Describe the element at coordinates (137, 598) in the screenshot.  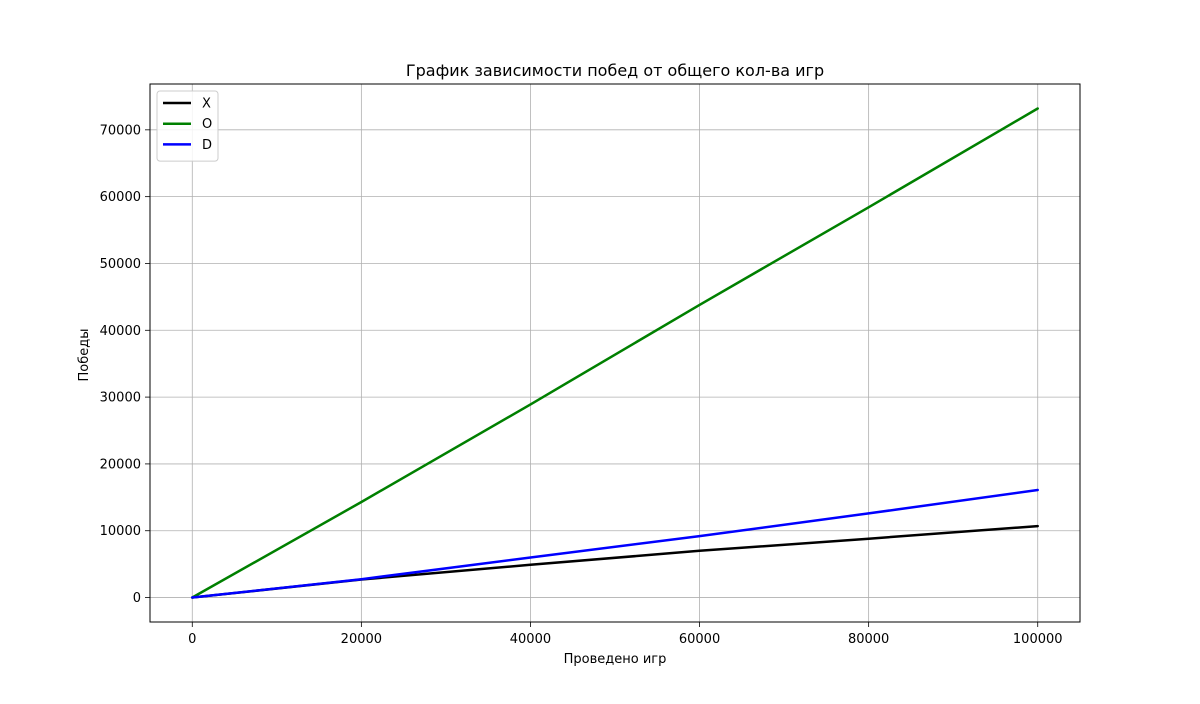
I see `y-tick-label: 0` at that location.